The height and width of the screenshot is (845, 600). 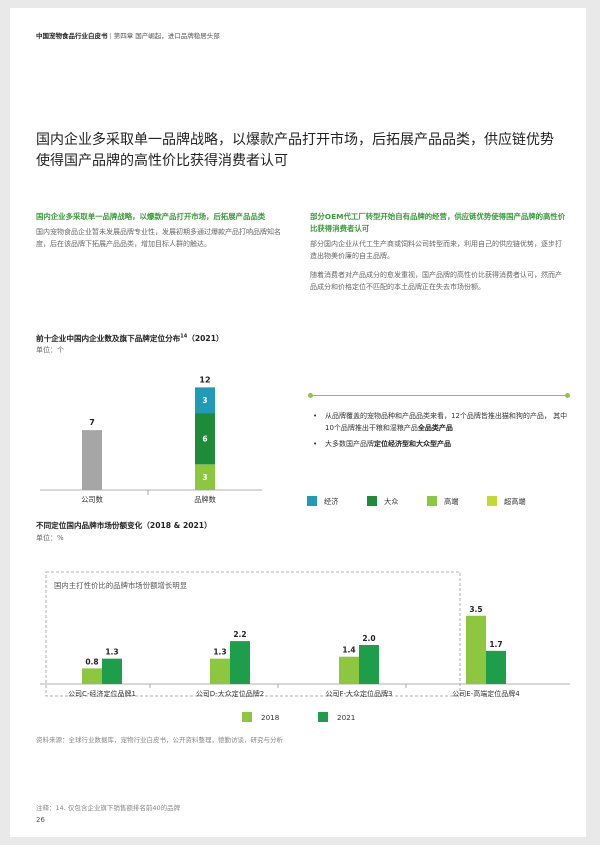 What do you see at coordinates (166, 36) in the screenshot?
I see `chapter-name: 第四章 国产崛起，进口品牌稳居头部` at bounding box center [166, 36].